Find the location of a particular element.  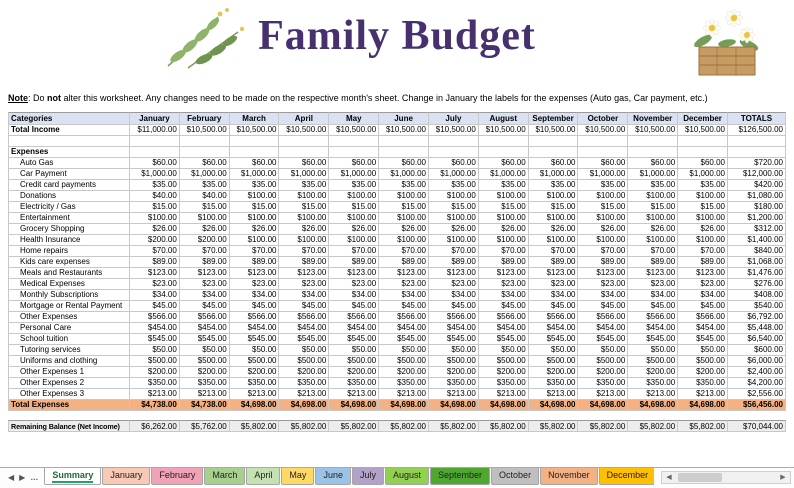

cell: $545.00 is located at coordinates (553, 339).